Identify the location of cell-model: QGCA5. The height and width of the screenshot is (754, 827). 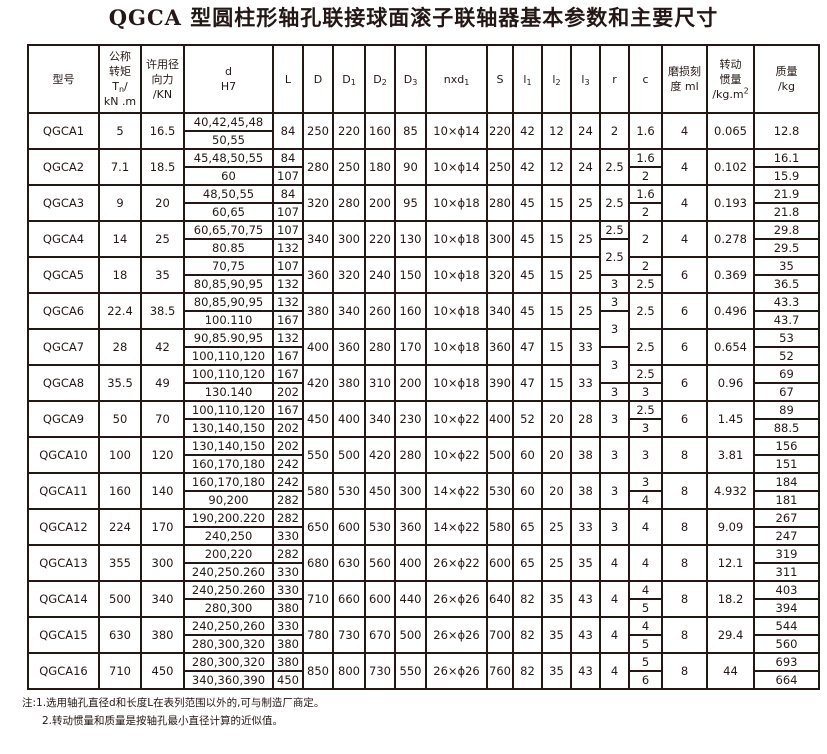
(63, 275).